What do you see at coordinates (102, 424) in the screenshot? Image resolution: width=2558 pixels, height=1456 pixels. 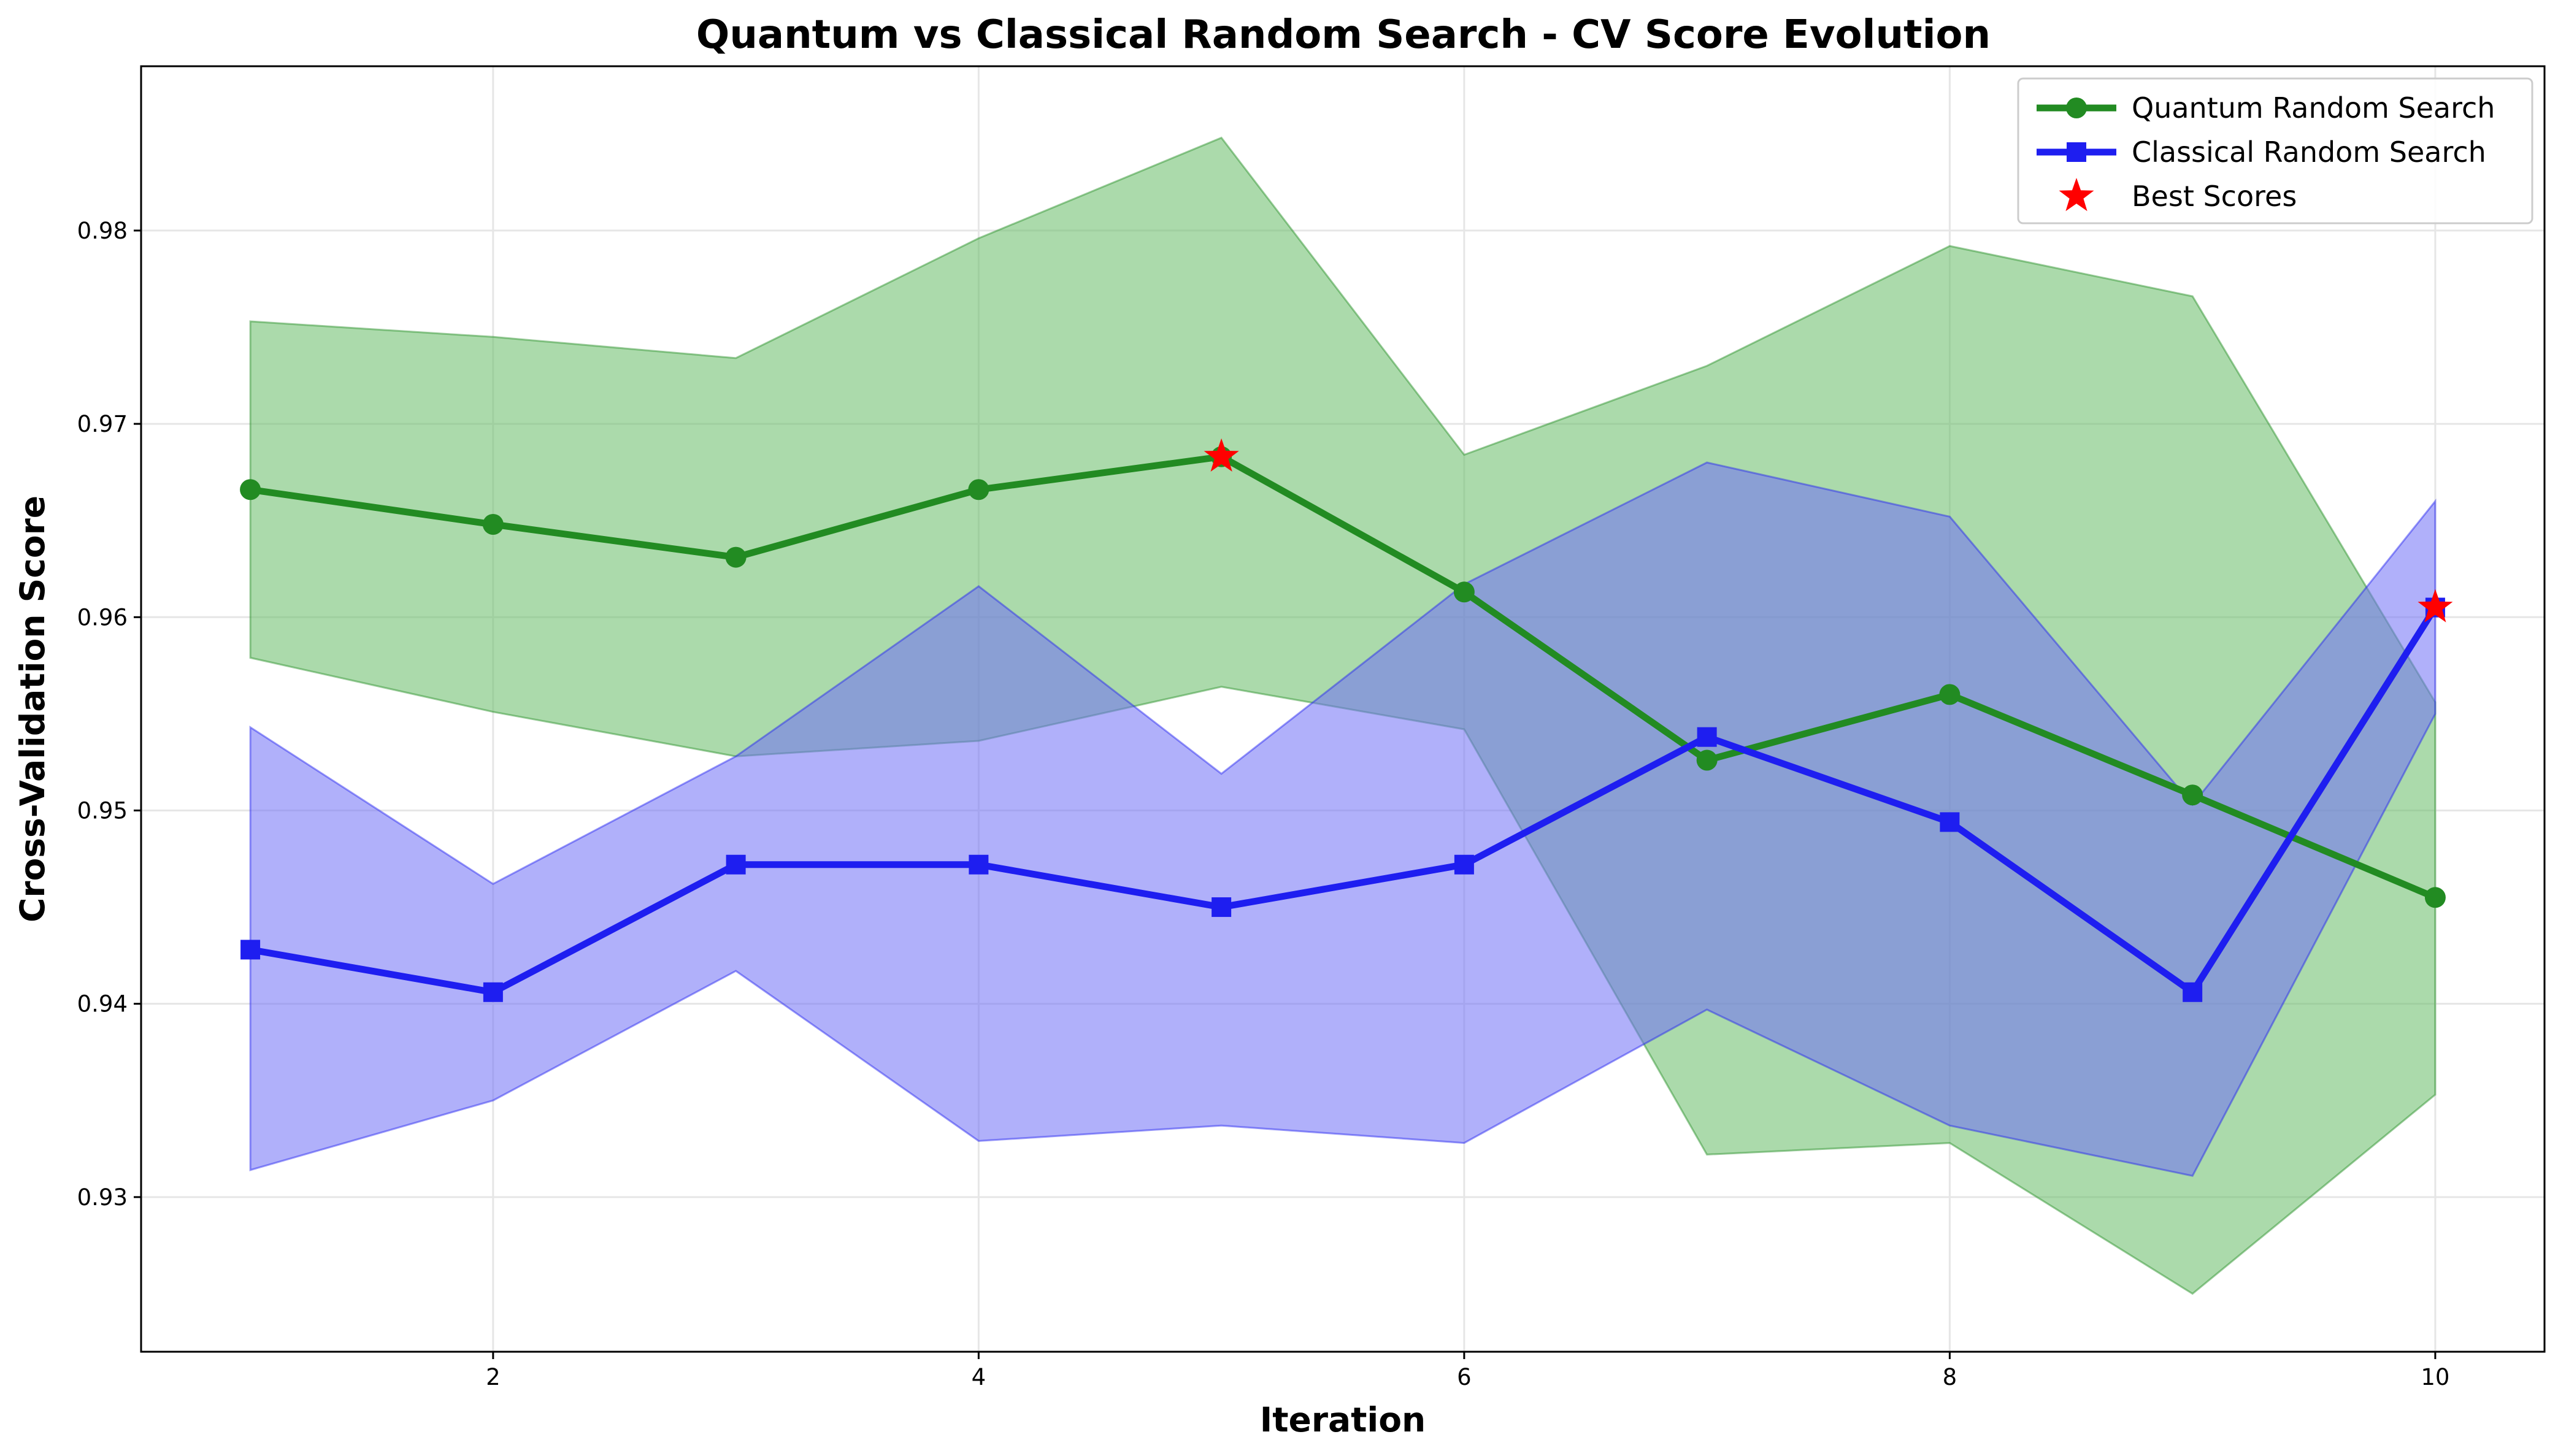 I see `y-tick-label: 0.97` at bounding box center [102, 424].